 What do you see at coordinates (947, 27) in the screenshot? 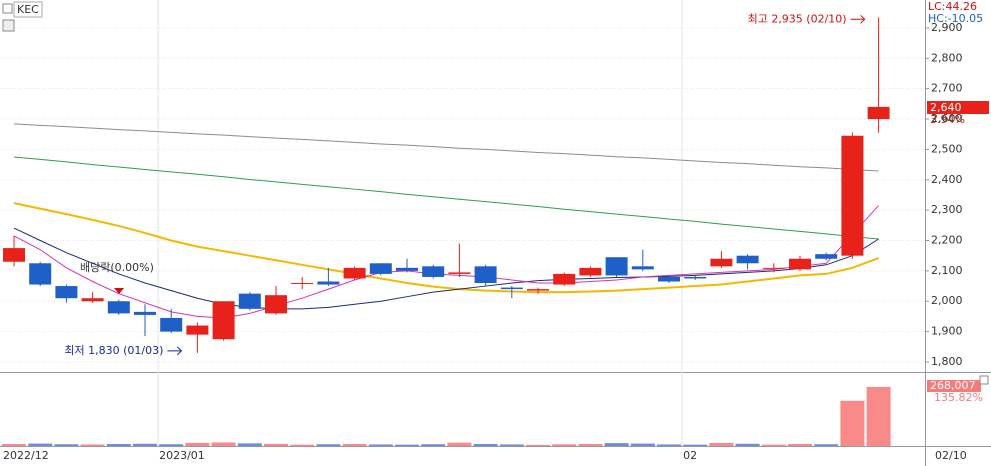
I see `y-tick-label: 2,900` at bounding box center [947, 27].